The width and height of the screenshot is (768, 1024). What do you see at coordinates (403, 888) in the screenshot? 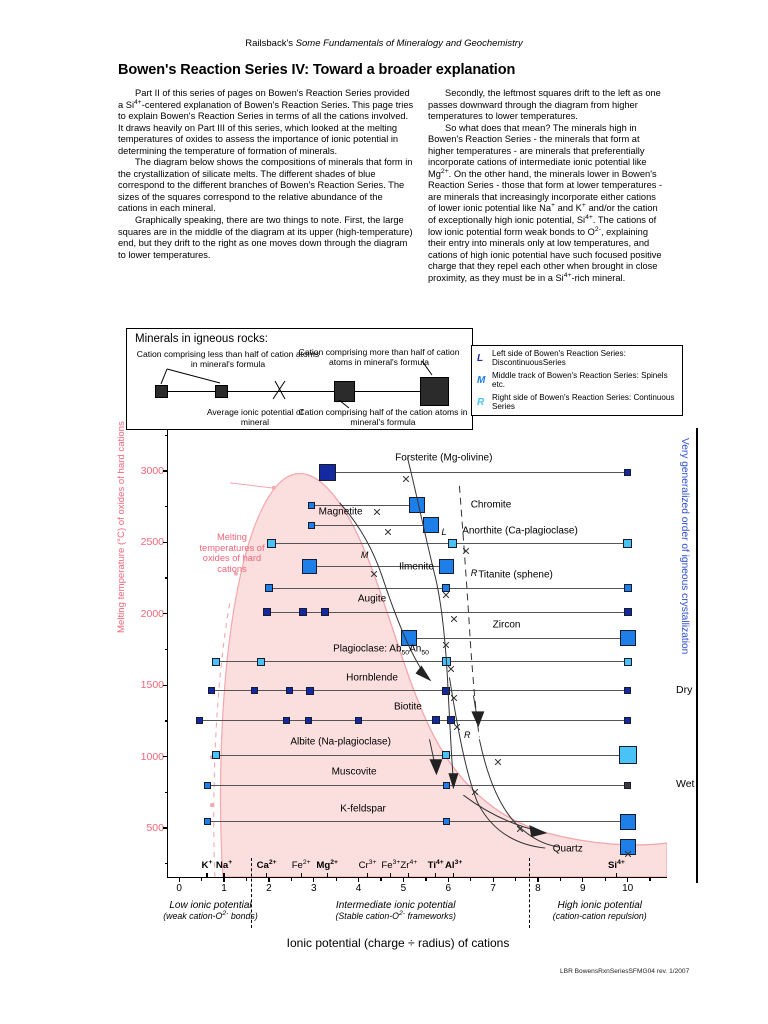
I see `x-tick-label: 5` at bounding box center [403, 888].